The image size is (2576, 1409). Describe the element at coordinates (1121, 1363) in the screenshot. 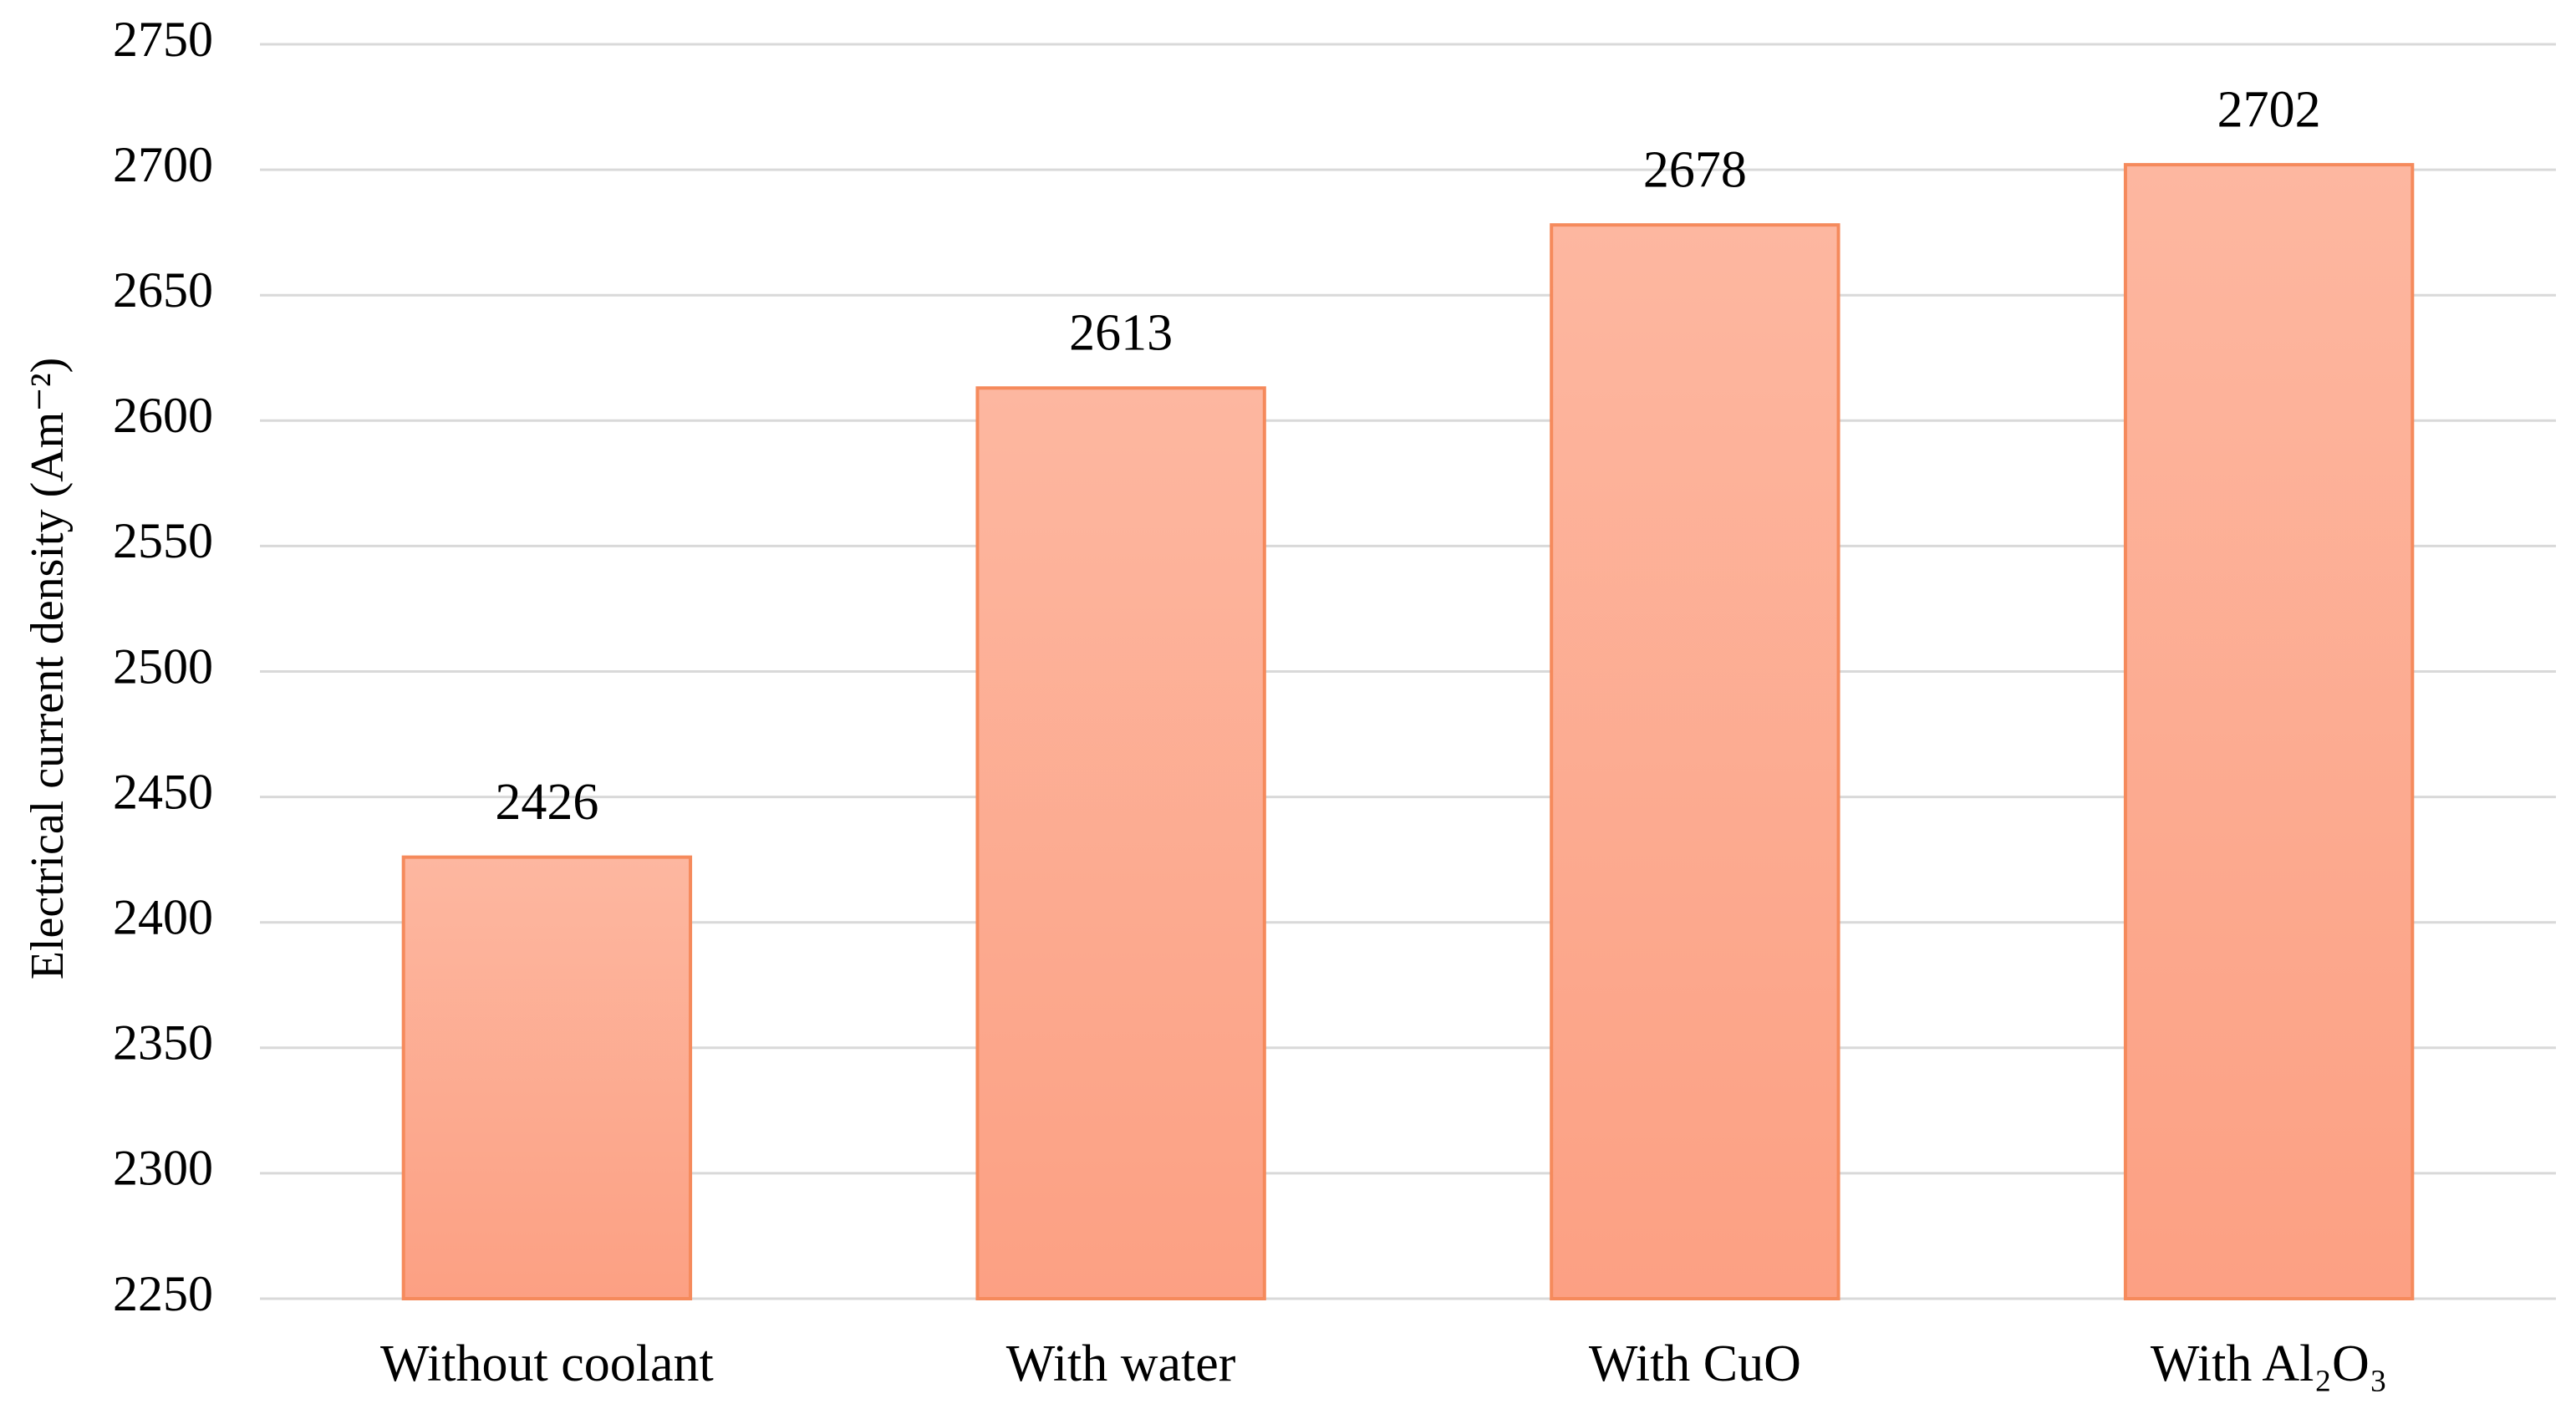

I see `x-tick-label: With water` at that location.